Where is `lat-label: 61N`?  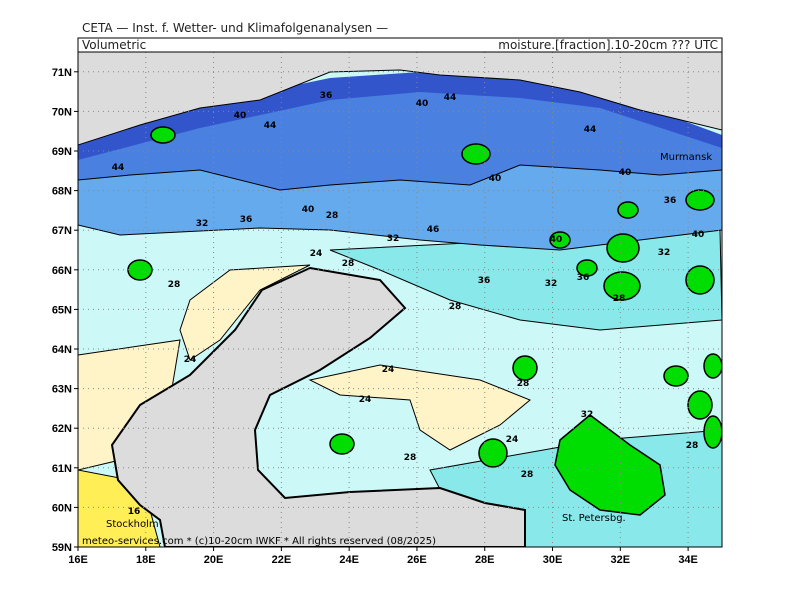 lat-label: 61N is located at coordinates (62, 469).